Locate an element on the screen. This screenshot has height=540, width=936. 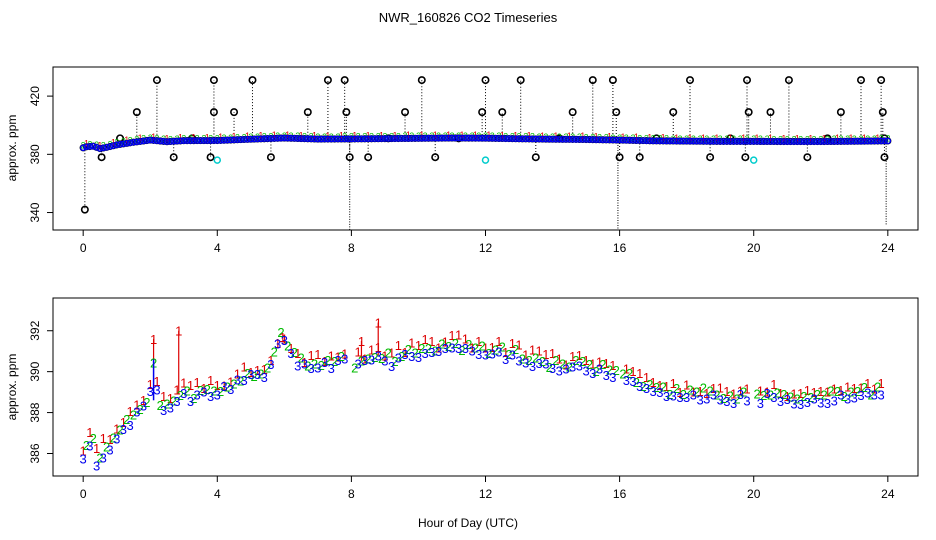
series-1-peak: 1 is located at coordinates (282, 337).